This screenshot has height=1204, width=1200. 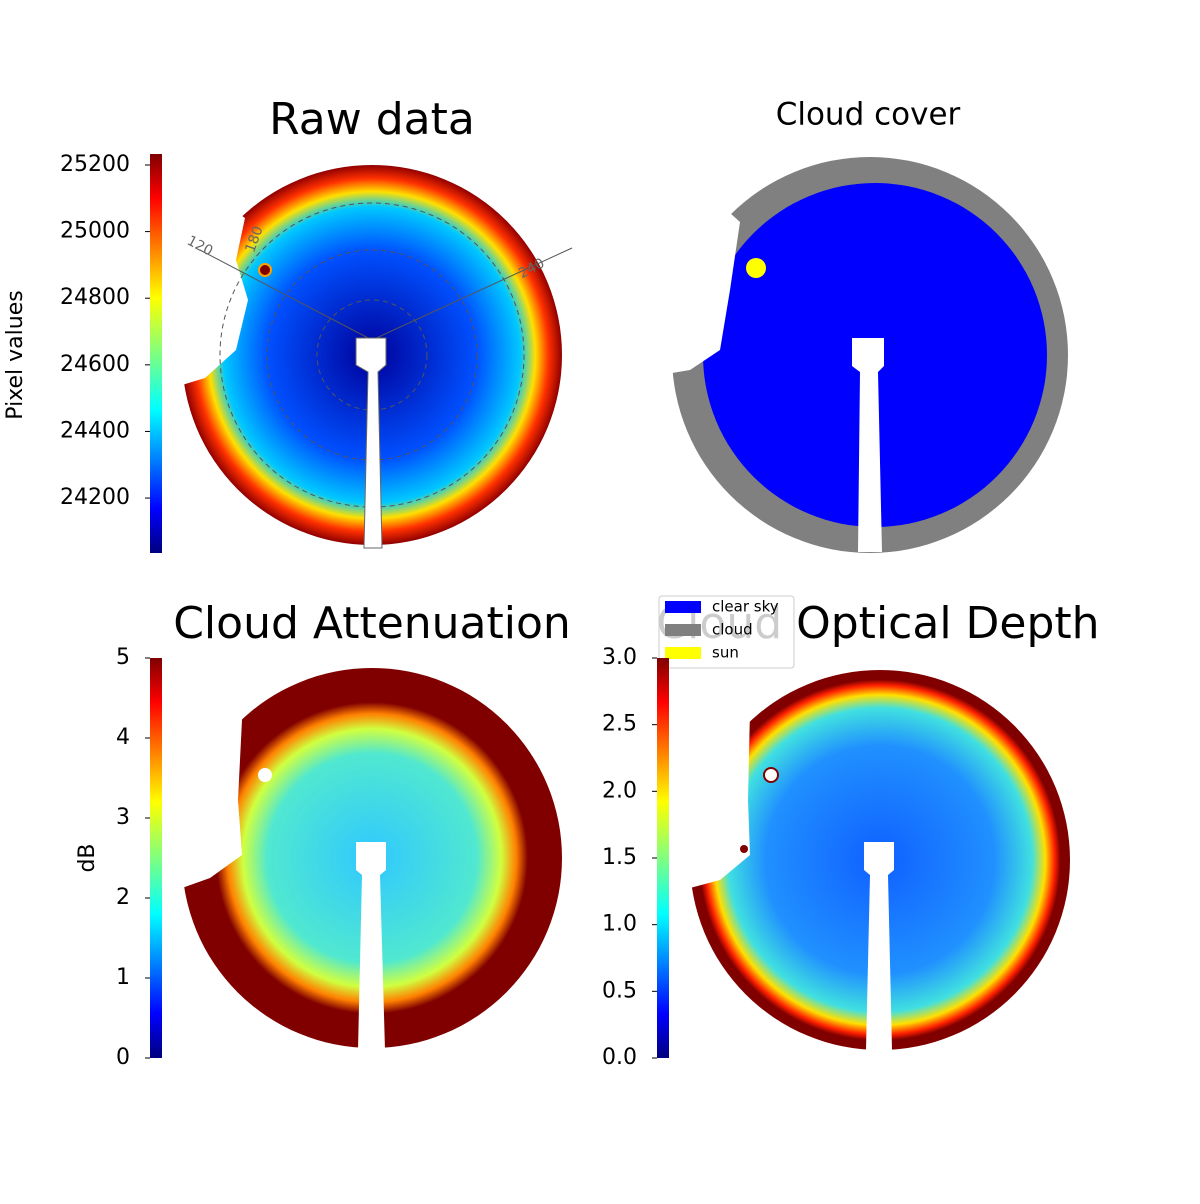 What do you see at coordinates (95, 430) in the screenshot?
I see `colorbar-tick-label: 24400` at bounding box center [95, 430].